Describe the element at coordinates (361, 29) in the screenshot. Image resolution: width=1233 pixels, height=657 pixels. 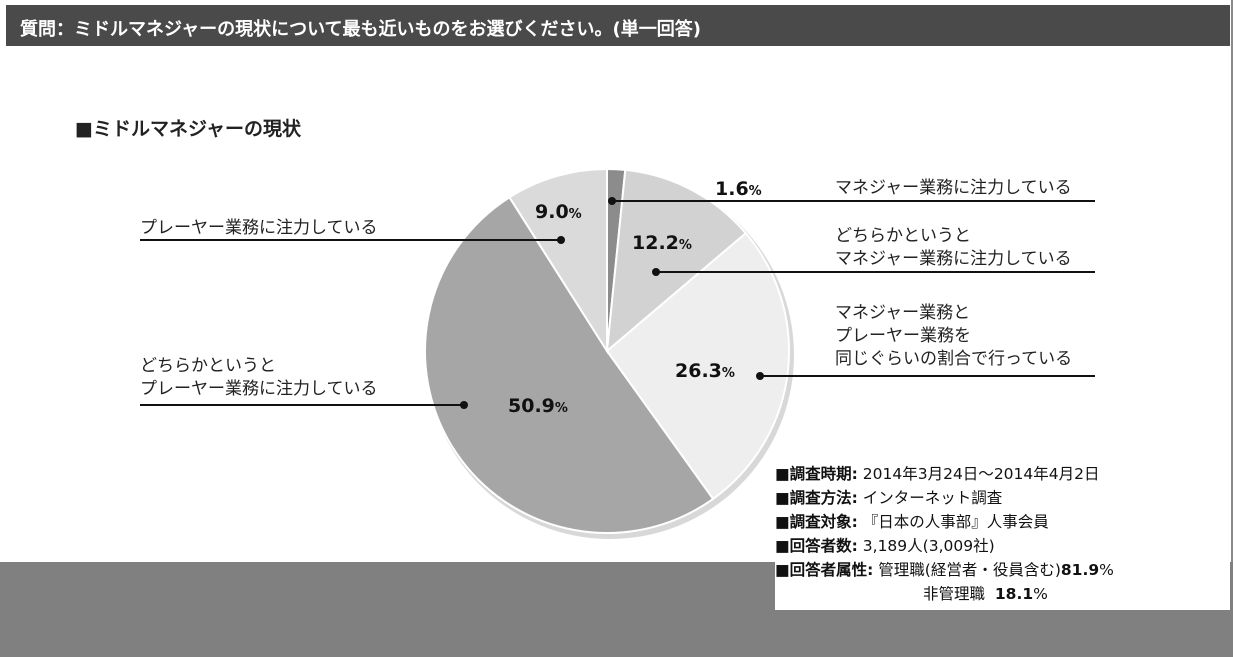
I see `question-text: 質問：ミドルマネジャーの現状について最も近いものをお選びください。(単一回答)` at that location.